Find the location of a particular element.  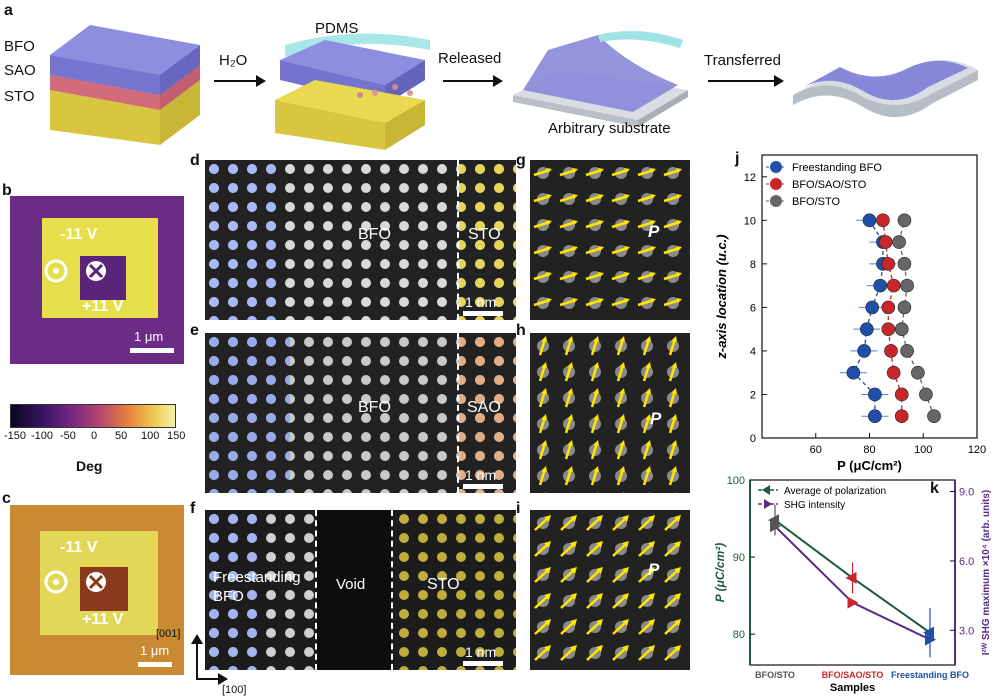

atom-lattice-d is located at coordinates (360, 240).